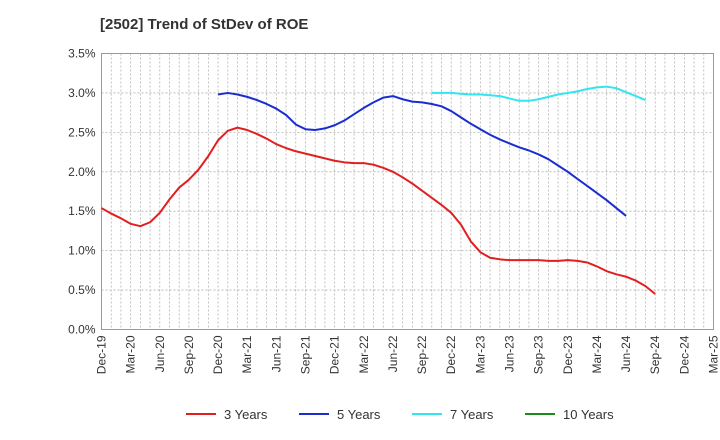 The image size is (720, 440). Describe the element at coordinates (218, 354) in the screenshot. I see `x-tick-label: Dec-20` at that location.